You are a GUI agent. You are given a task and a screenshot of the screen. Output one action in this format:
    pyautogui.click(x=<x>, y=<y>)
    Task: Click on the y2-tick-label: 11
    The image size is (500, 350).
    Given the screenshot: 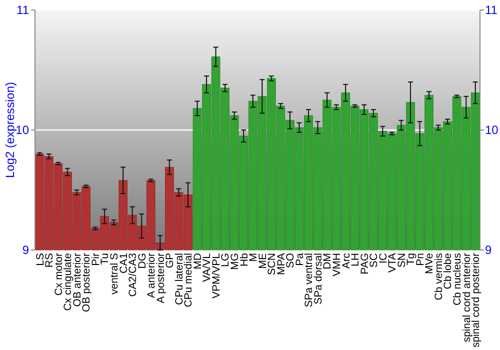 What is the action you would take?
    pyautogui.click(x=491, y=10)
    